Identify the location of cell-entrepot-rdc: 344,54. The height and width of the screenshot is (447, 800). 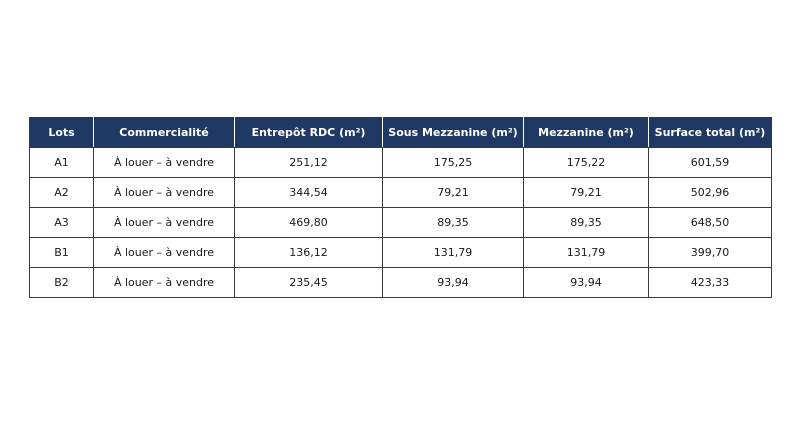
(308, 192).